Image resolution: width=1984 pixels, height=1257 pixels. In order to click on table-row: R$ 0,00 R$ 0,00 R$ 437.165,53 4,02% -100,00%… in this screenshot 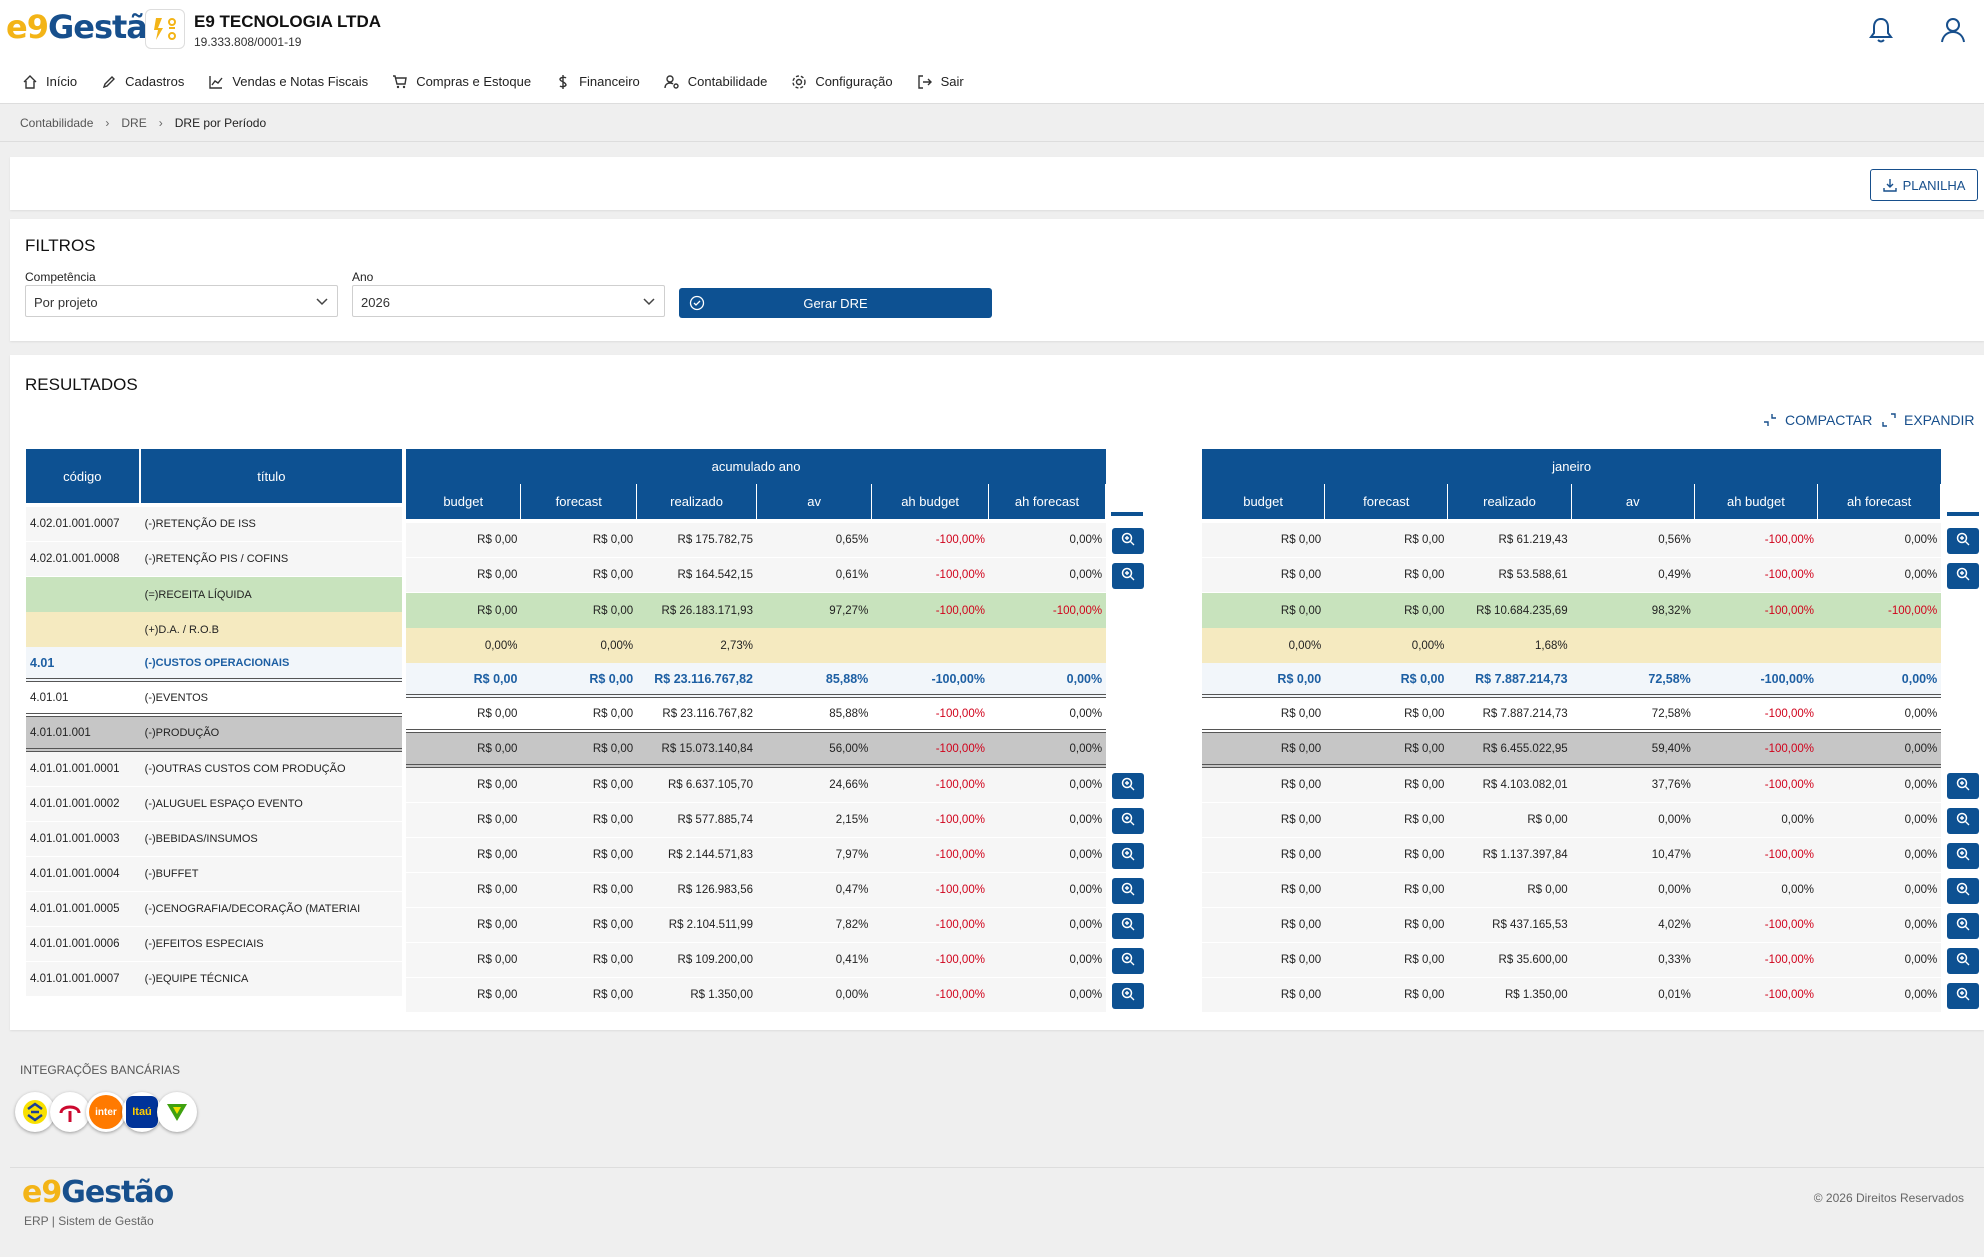, I will do `click(1593, 925)`.